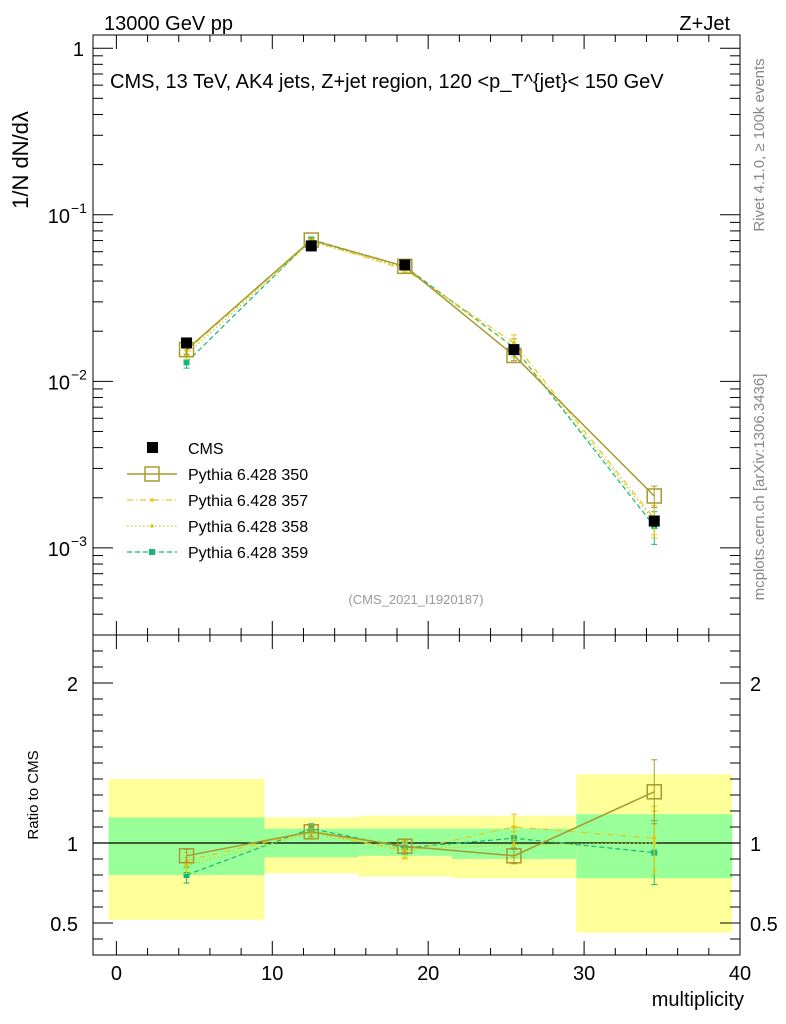 The width and height of the screenshot is (786, 1024). Describe the element at coordinates (248, 501) in the screenshot. I see `legend-label-357: Pythia 6.428 357` at that location.